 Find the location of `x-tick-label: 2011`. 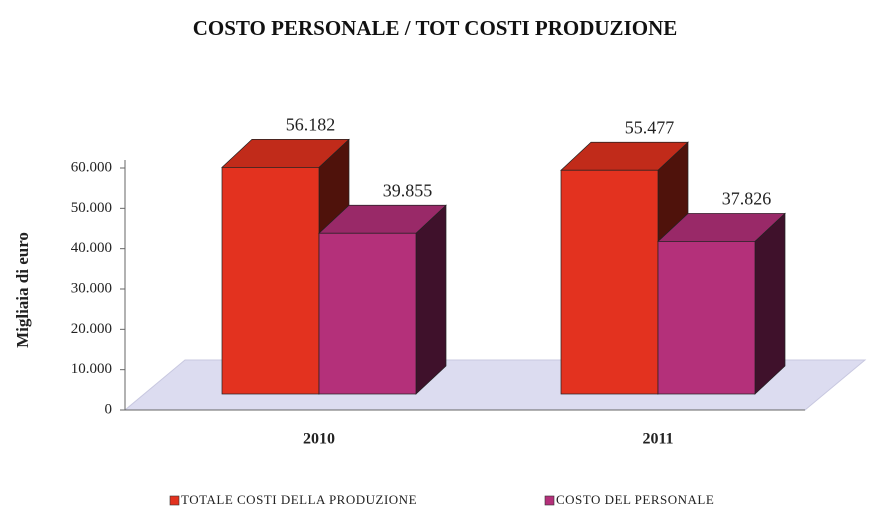

x-tick-label: 2011 is located at coordinates (657, 439).